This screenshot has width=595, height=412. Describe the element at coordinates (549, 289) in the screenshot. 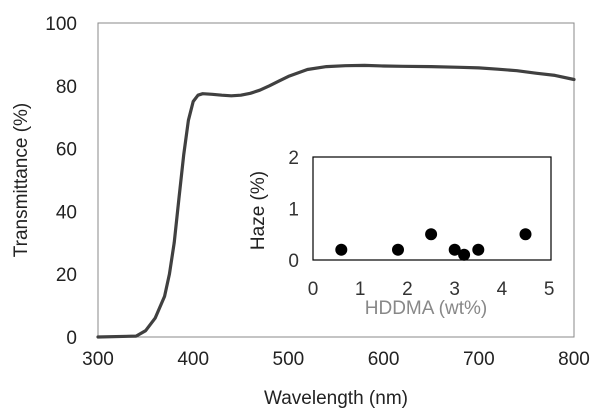

I see `inset-x-tick-label: 5` at that location.